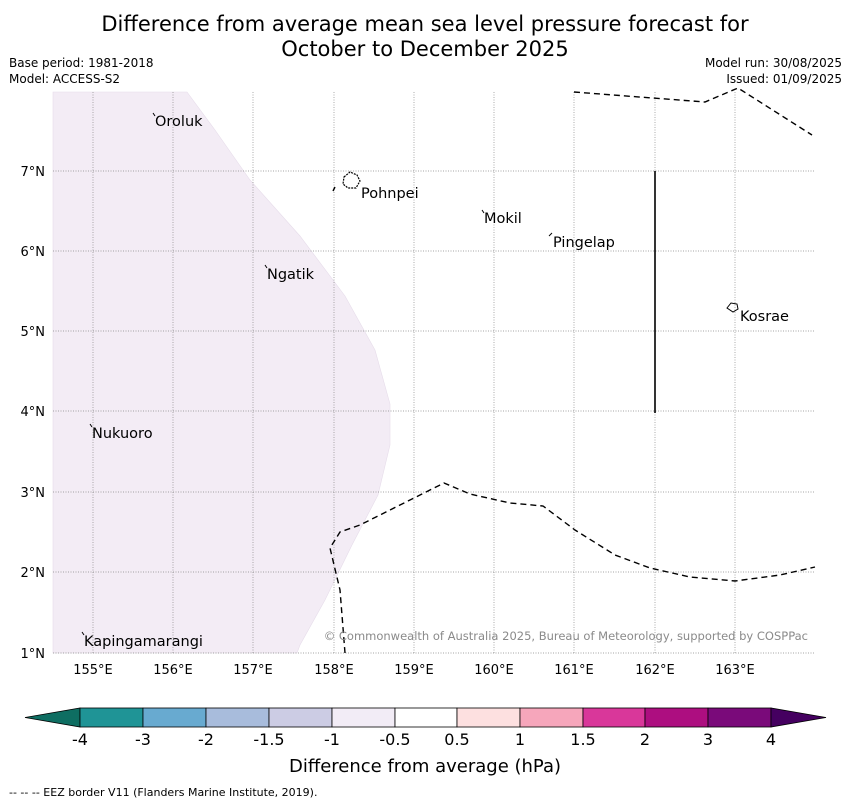 This screenshot has width=850, height=804. What do you see at coordinates (584, 243) in the screenshot?
I see `place-pingelap: Pingelap` at bounding box center [584, 243].